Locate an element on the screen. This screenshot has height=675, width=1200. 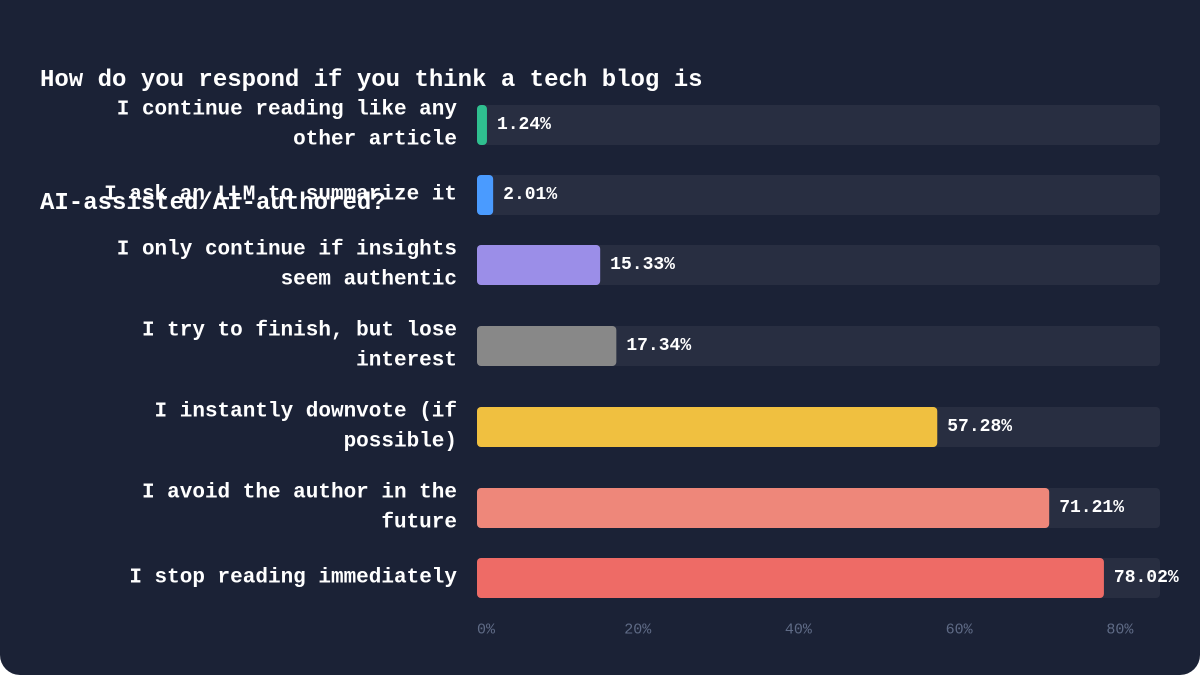
category-label-7-line-1: I stop reading immediately is located at coordinates (293, 578).